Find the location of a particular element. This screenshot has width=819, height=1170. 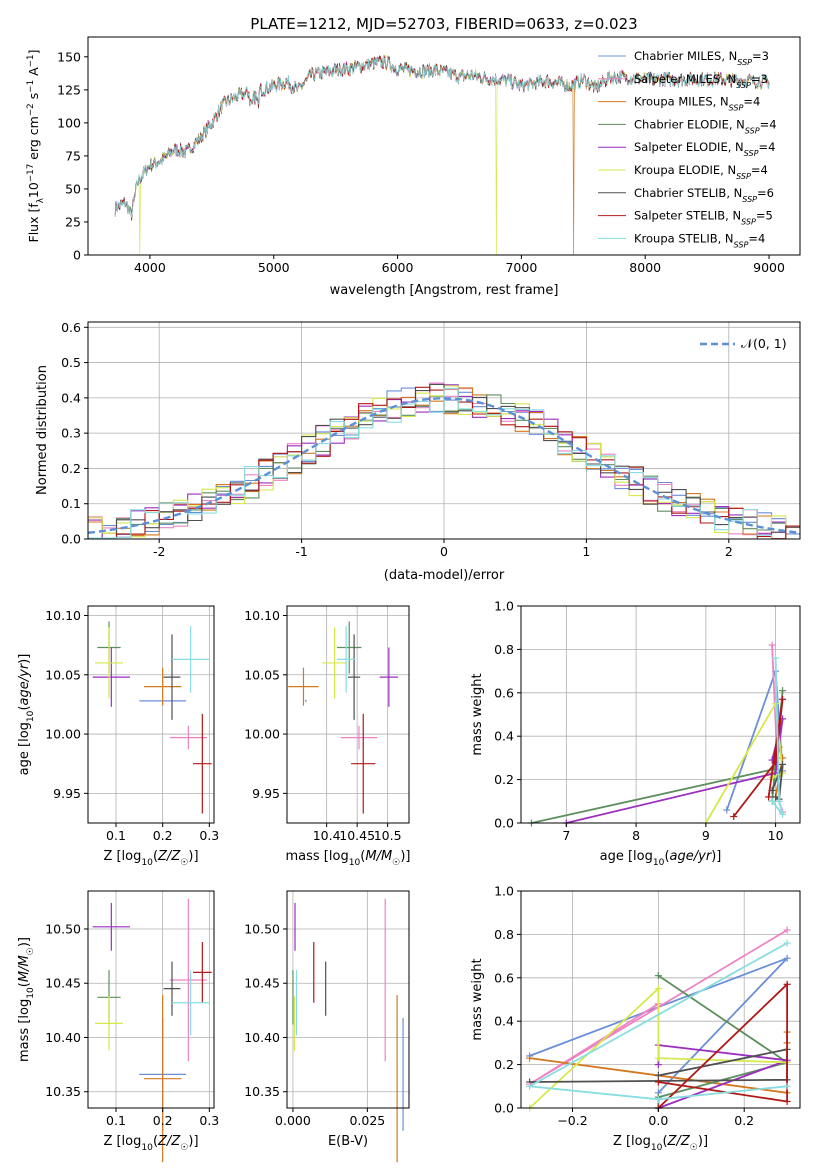

axis-label-part: age/yr is located at coordinates (24, 683).